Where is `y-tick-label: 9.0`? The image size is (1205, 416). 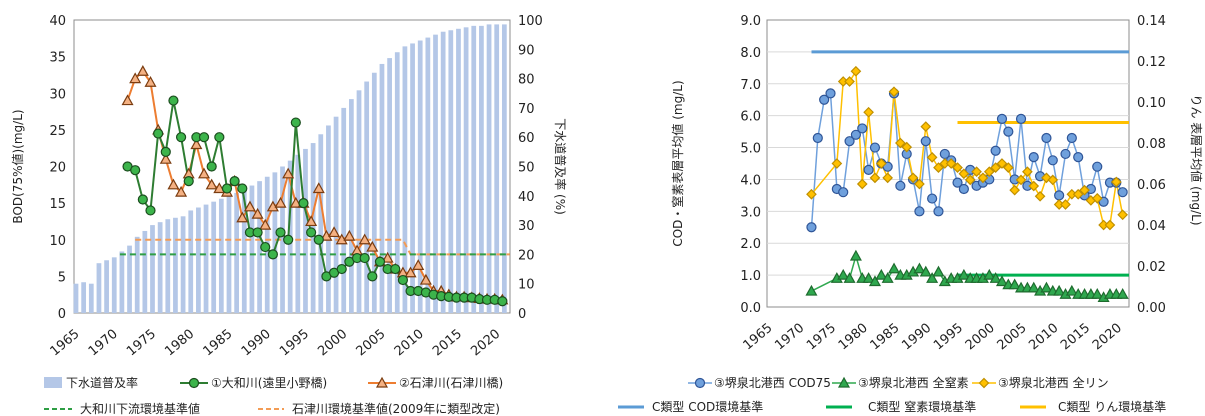
y-tick-label: 9.0 is located at coordinates (750, 21).